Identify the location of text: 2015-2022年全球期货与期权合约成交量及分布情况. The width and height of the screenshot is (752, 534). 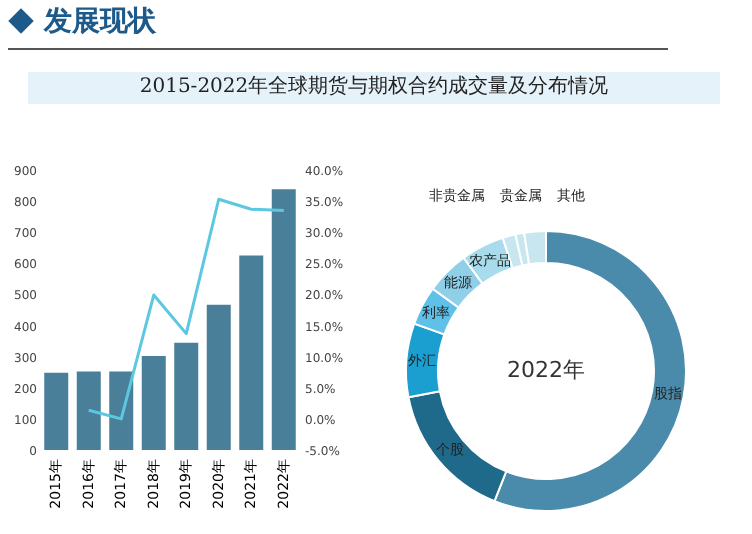
(374, 88).